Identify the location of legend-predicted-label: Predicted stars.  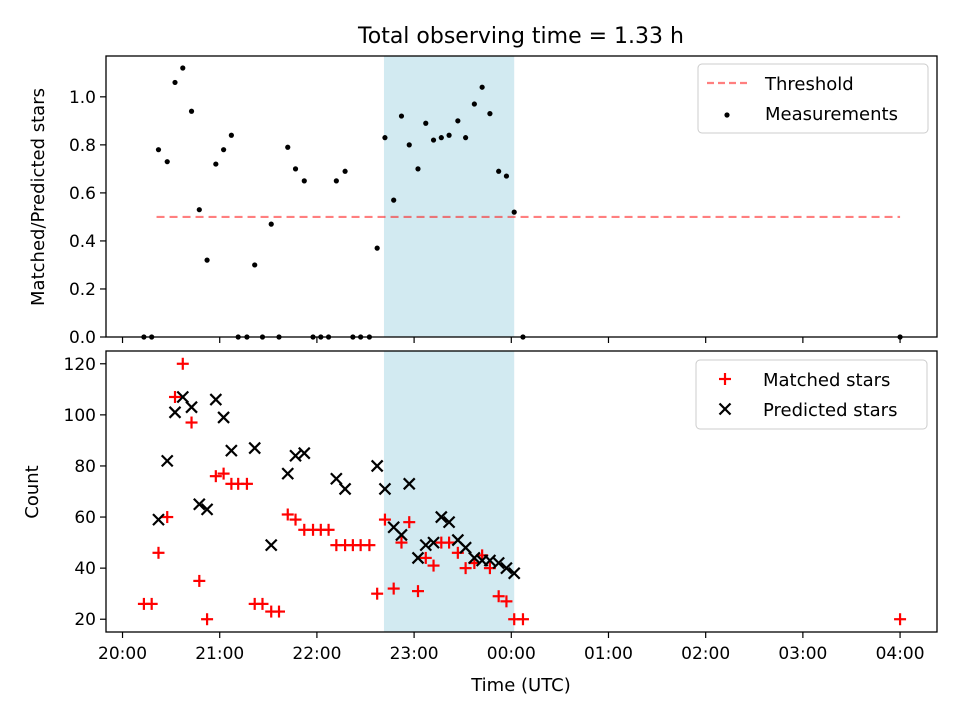
(830, 410).